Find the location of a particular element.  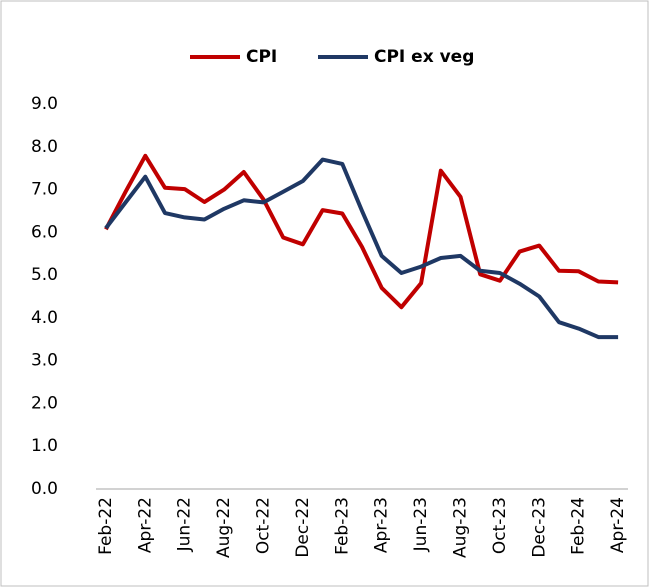

x-tick-label: Feb-23 is located at coordinates (342, 526).